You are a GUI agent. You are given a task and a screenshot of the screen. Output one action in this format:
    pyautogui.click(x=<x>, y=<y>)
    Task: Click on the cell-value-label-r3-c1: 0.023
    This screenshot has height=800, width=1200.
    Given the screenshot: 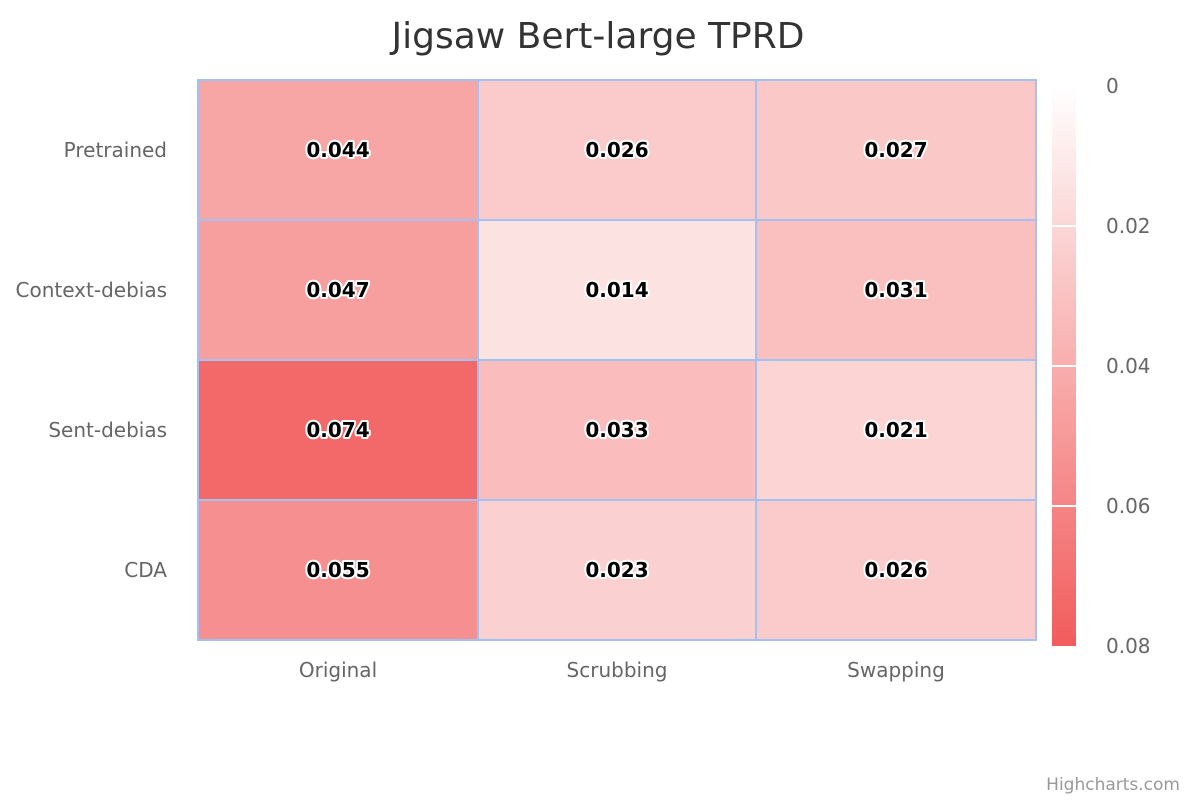 What is the action you would take?
    pyautogui.click(x=616, y=570)
    